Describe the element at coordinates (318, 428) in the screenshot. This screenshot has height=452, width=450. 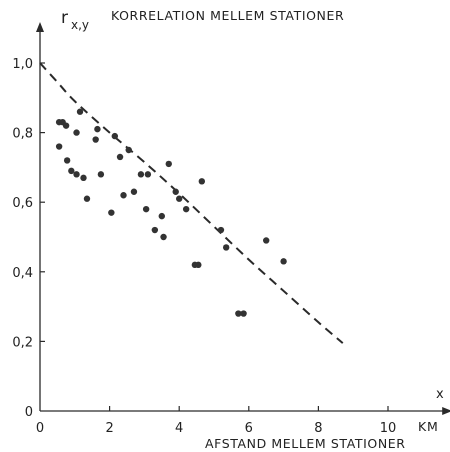
I see `x-tick-label: 8` at that location.